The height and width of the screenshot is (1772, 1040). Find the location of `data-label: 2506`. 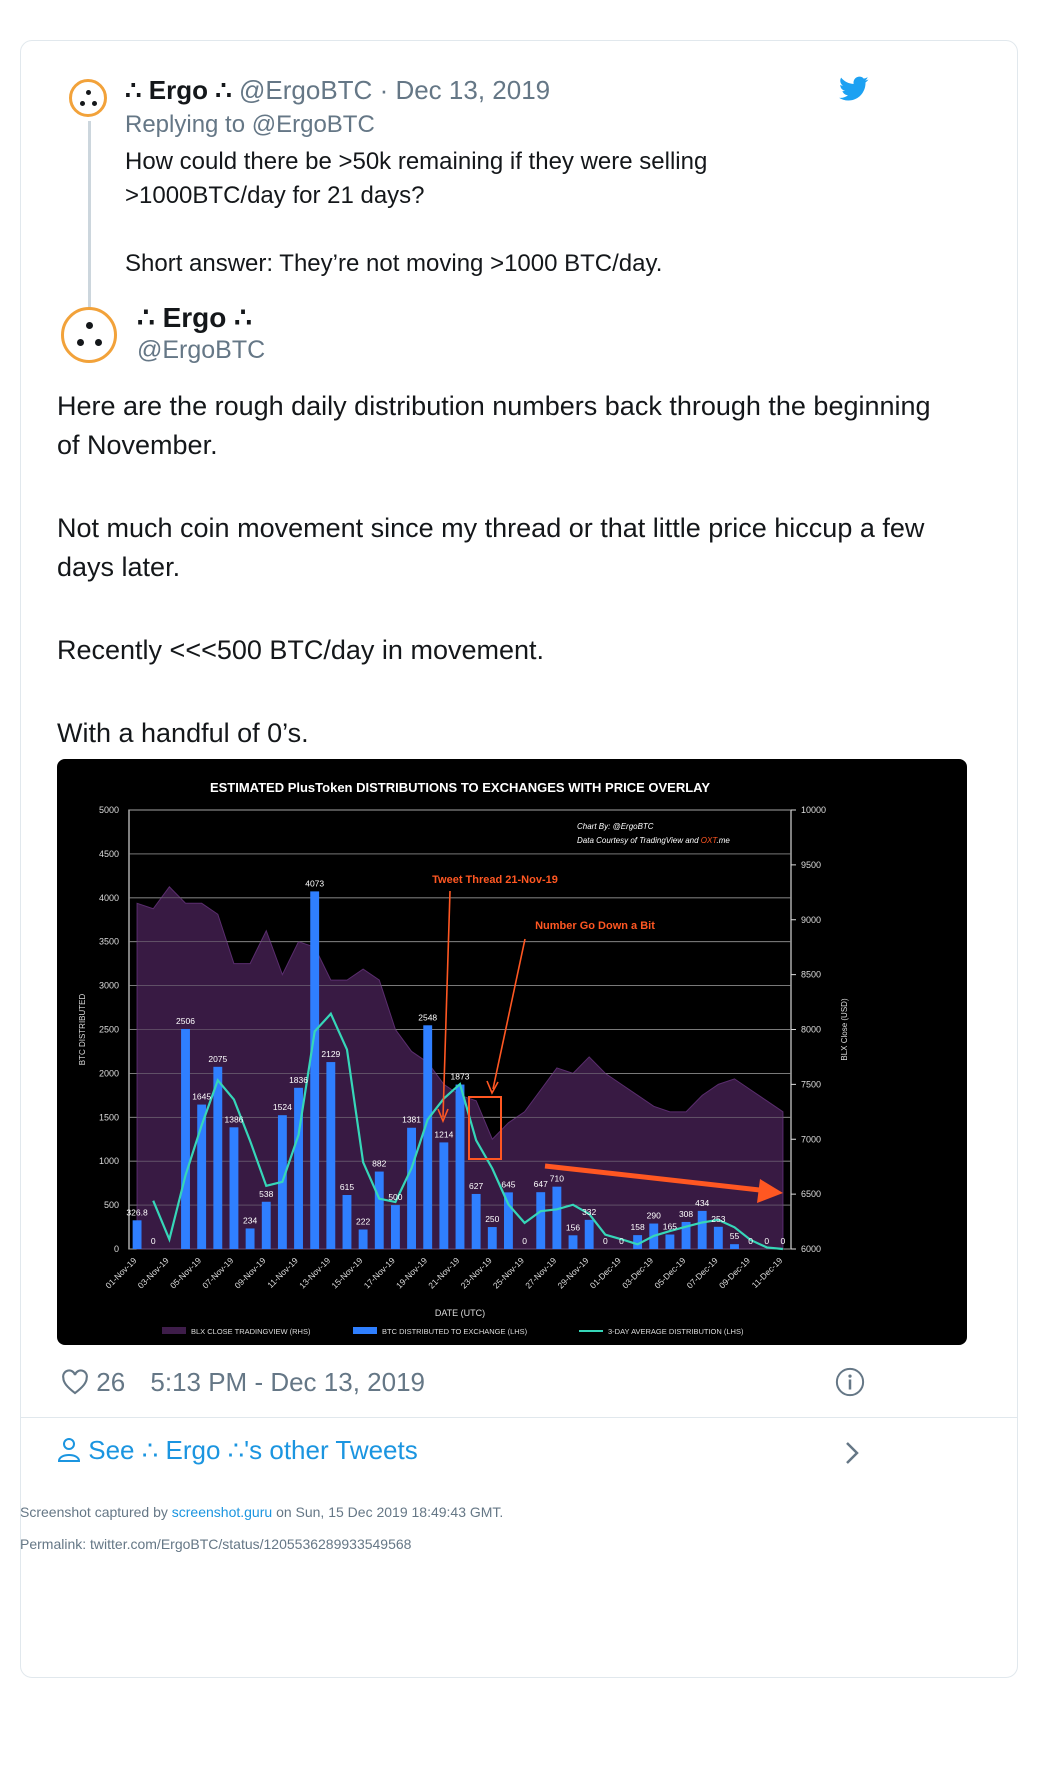

data-label: 2506 is located at coordinates (185, 1021).